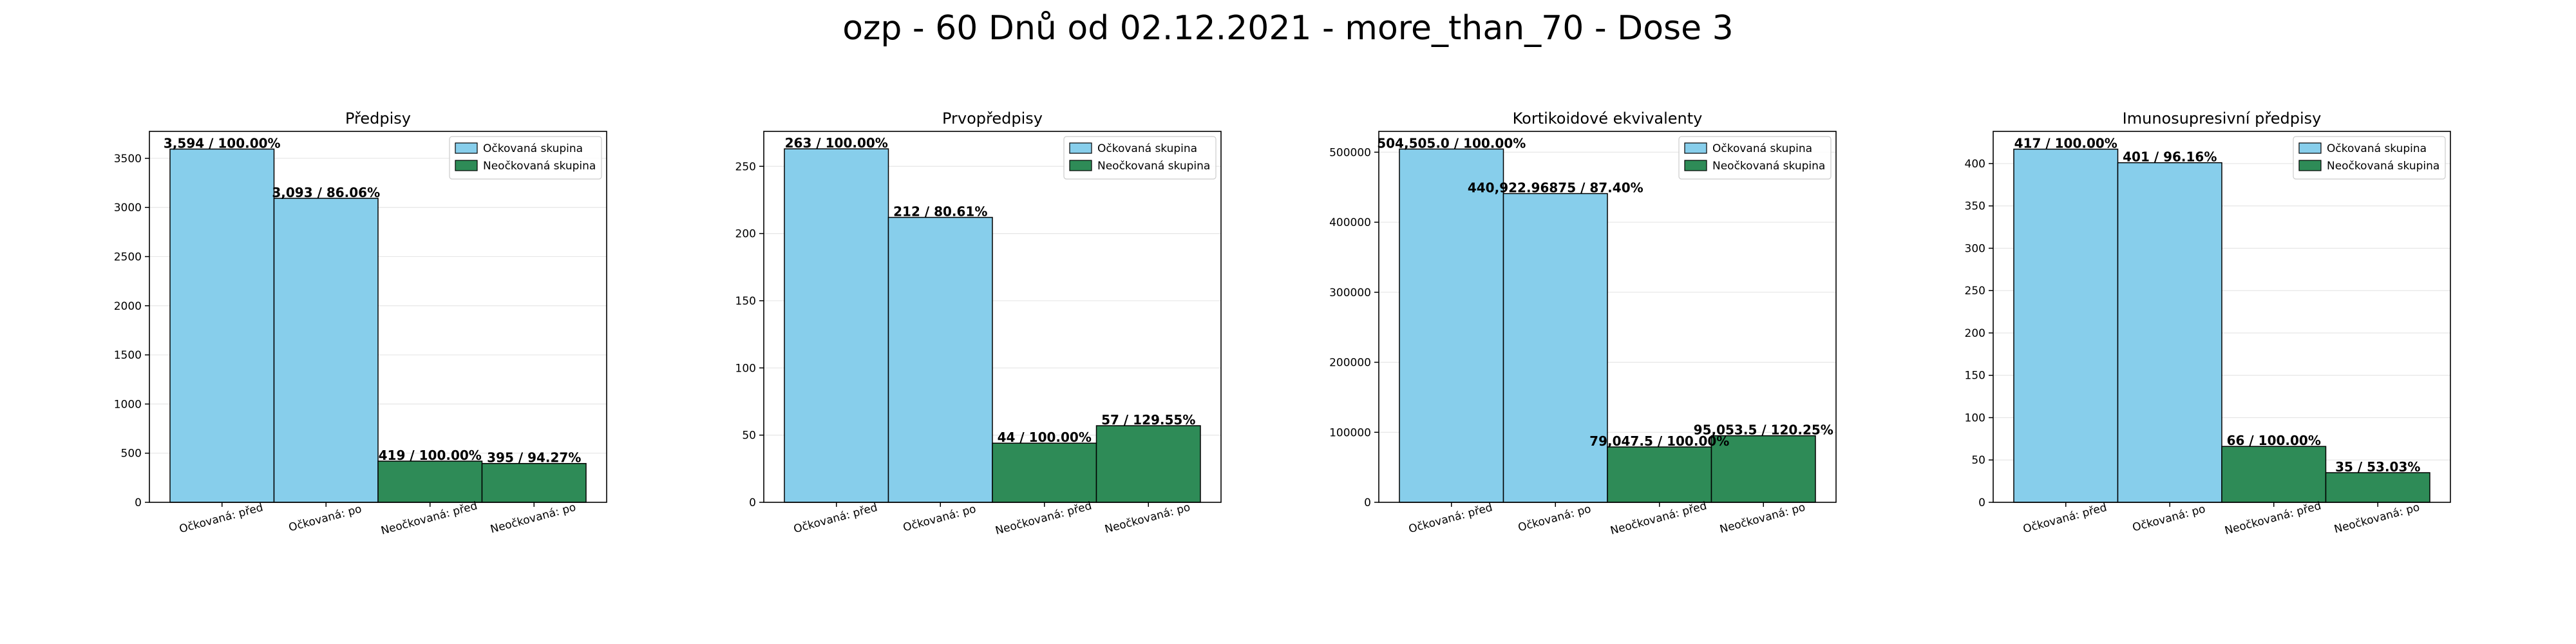 This screenshot has height=644, width=2576. I want to click on y-tick-label: 400, so click(1975, 164).